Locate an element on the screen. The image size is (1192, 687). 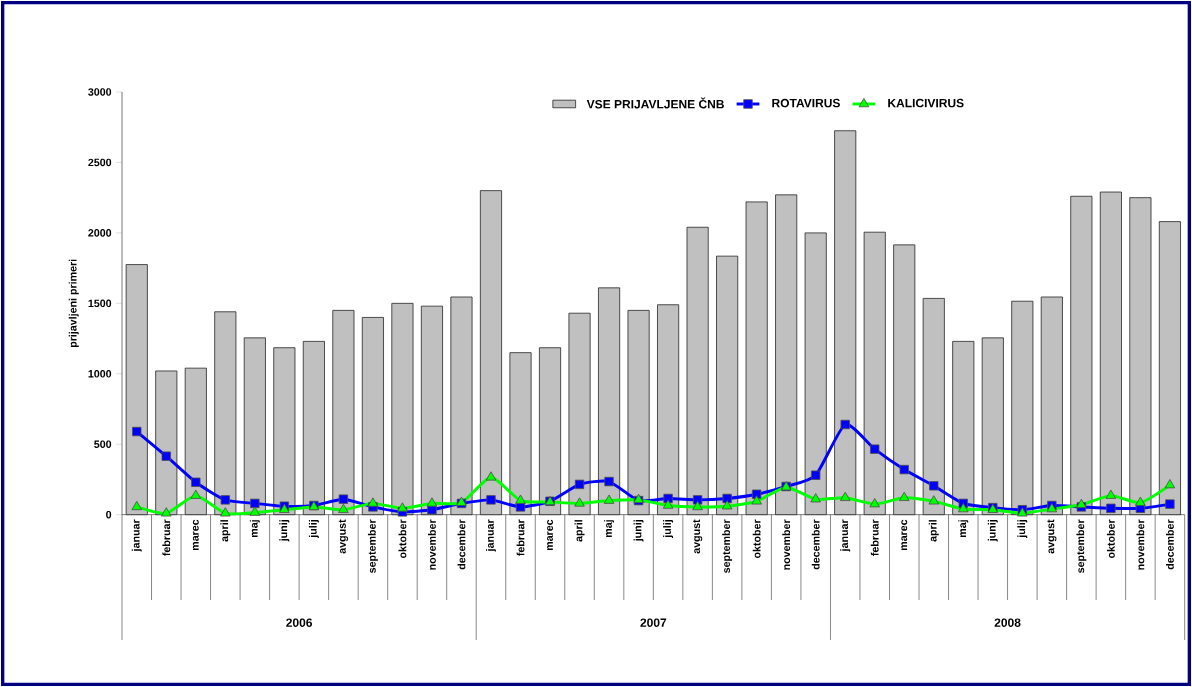
y-axis-title: prijavljeni primeri is located at coordinates (73, 303).